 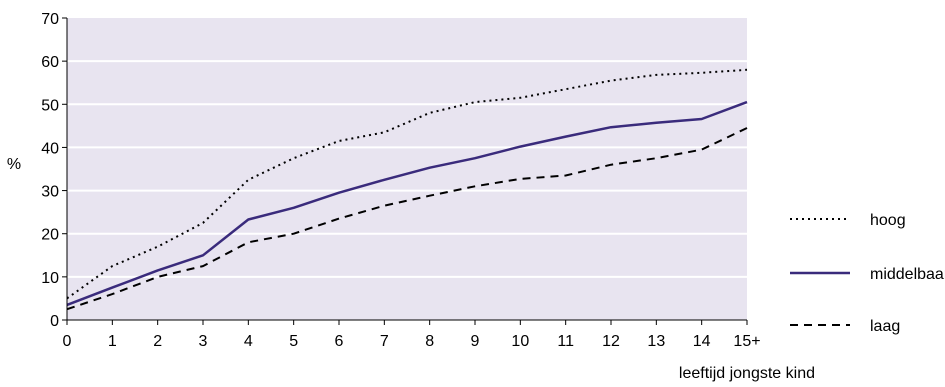 I want to click on y-tick-label: 20, so click(x=50, y=235).